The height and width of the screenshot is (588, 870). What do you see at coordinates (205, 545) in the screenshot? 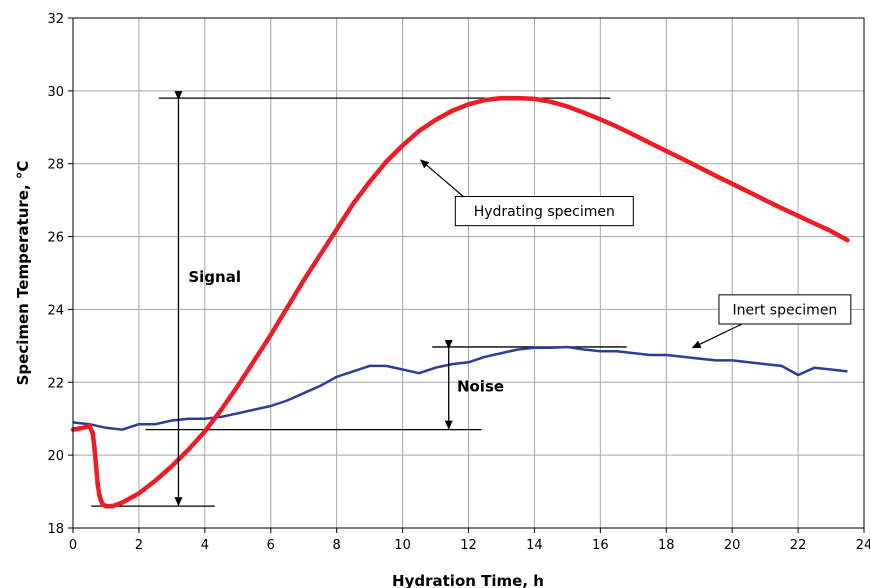
I see `x-tick-label: 4` at bounding box center [205, 545].